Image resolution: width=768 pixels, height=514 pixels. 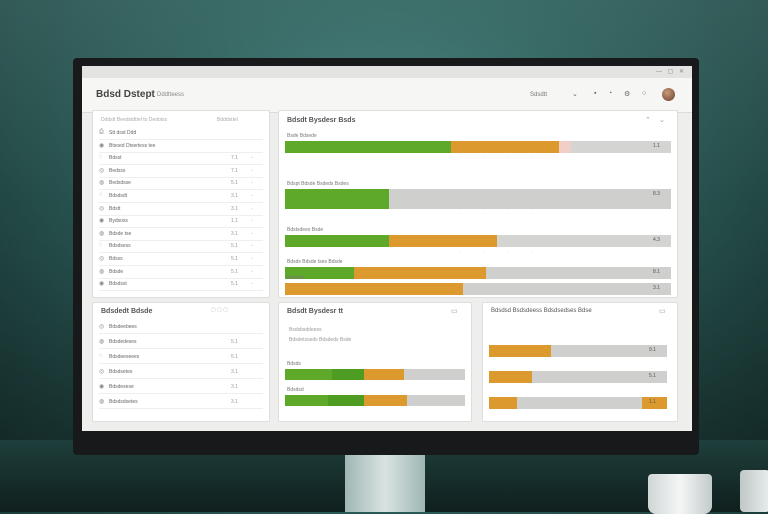 I want to click on app-header: Bdsd Dstept Dddtteess Sdsdtt ⌄ ▪ ◔ ⚙ ○, so click(x=387, y=95).